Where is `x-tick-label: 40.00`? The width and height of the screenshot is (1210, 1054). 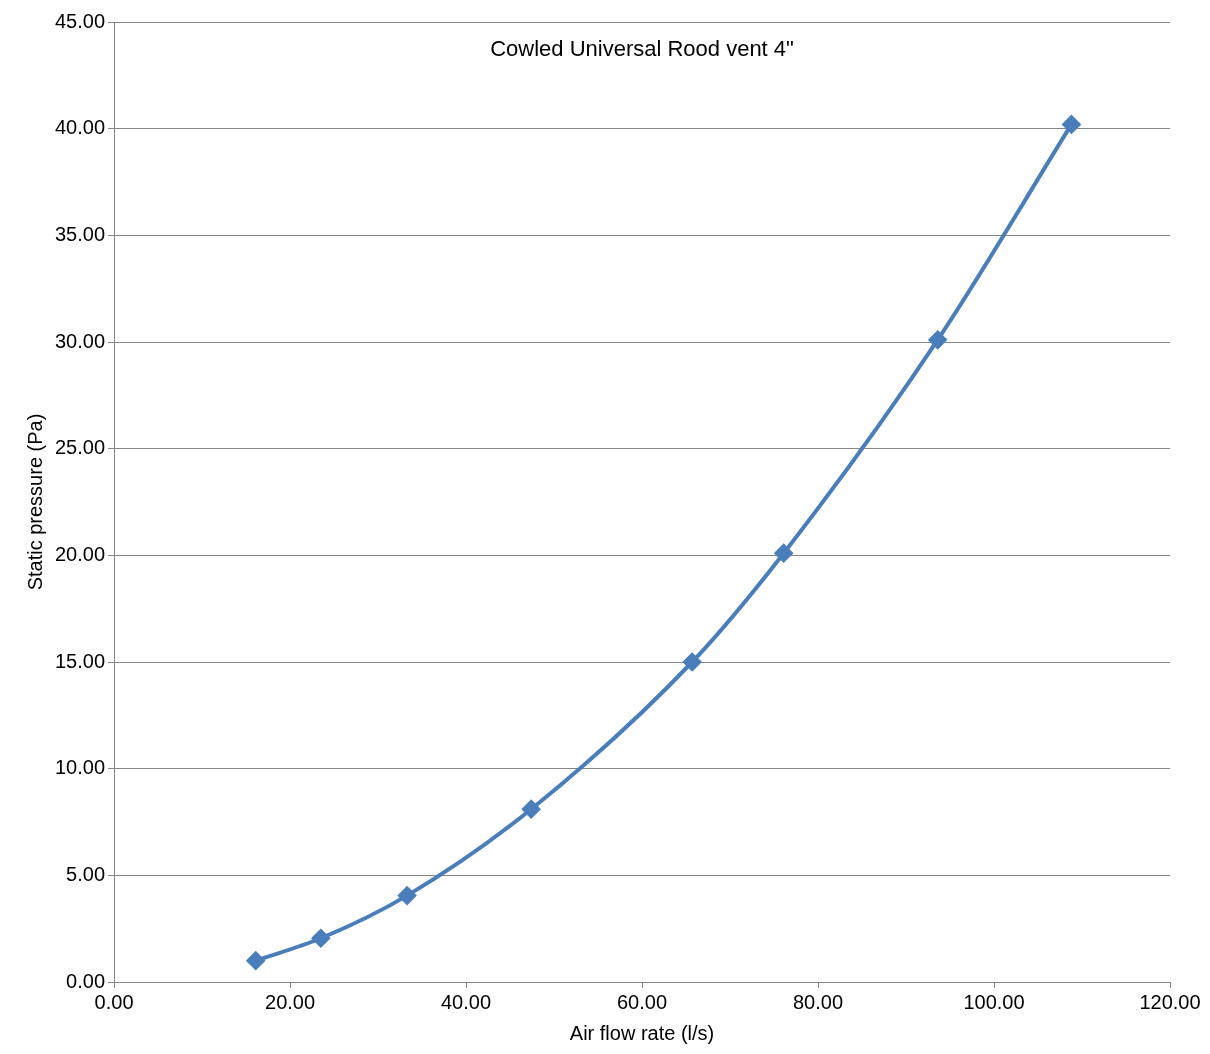
x-tick-label: 40.00 is located at coordinates (466, 1001).